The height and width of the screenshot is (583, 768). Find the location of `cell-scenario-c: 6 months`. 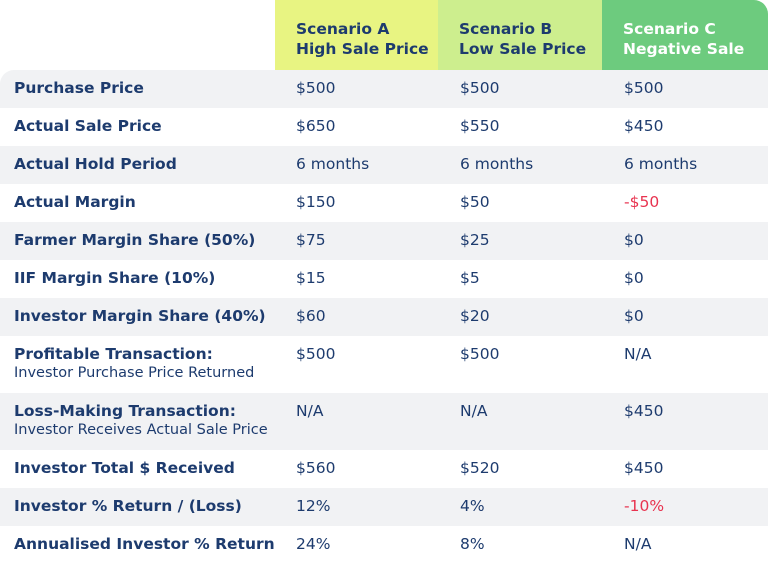

cell-scenario-c: 6 months is located at coordinates (661, 164).